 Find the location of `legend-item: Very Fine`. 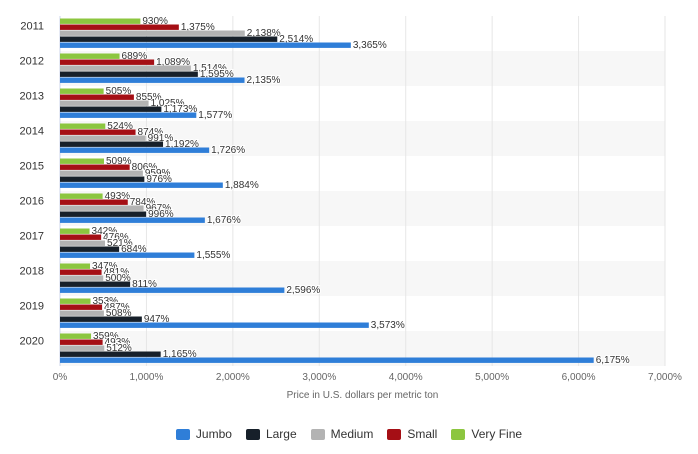

legend-item: Very Fine is located at coordinates (486, 434).